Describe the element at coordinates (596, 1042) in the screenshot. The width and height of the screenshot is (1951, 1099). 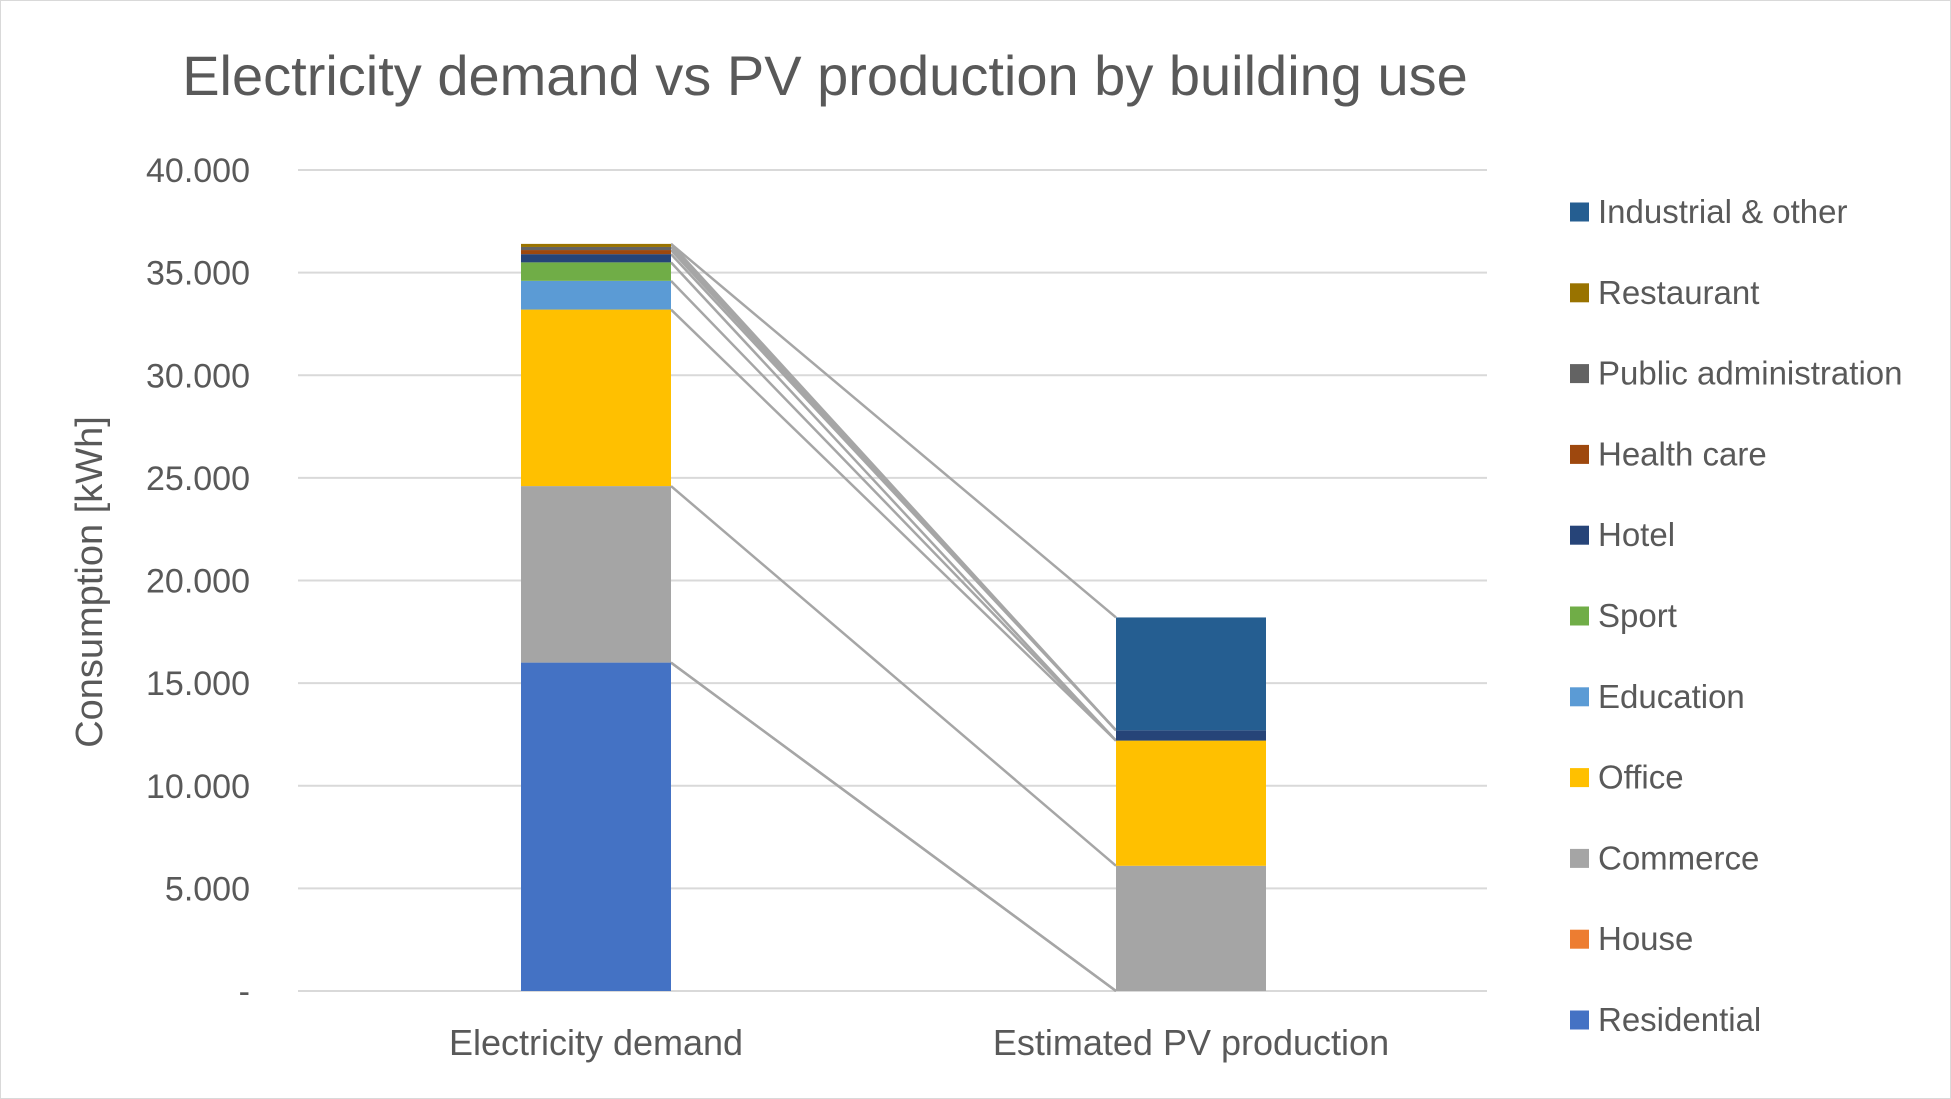
I see `x-category-label: Electricity demand` at that location.